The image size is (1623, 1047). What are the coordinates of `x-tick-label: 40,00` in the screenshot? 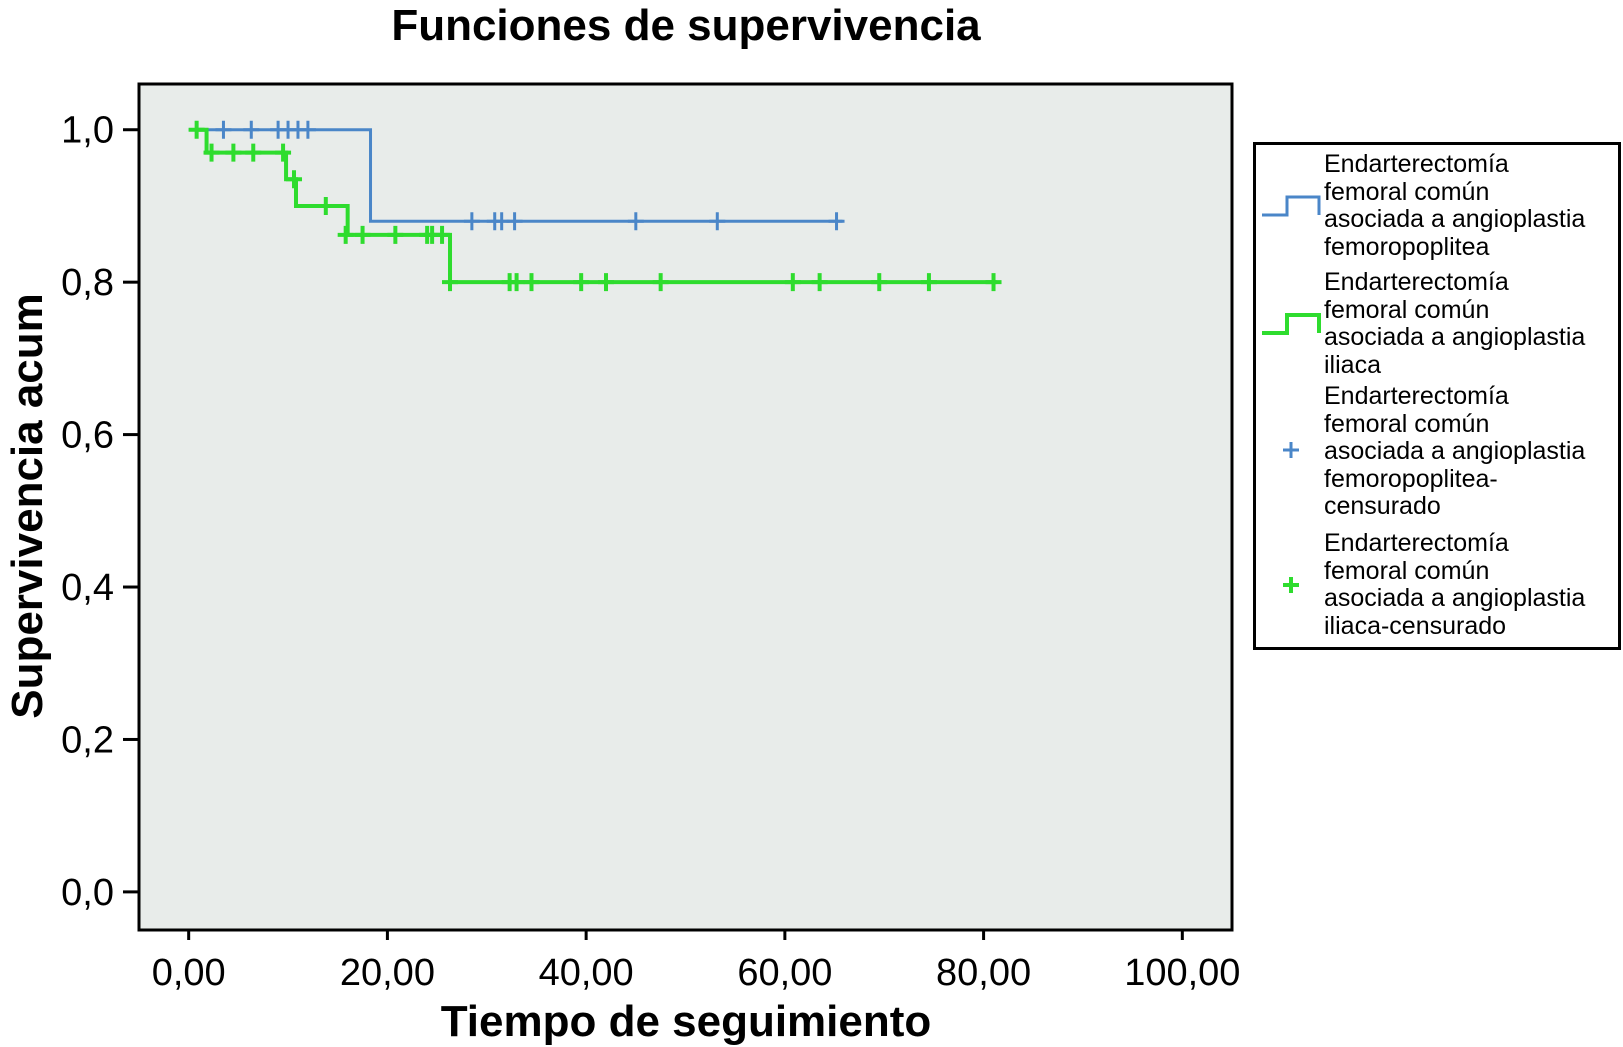 It's located at (586, 973).